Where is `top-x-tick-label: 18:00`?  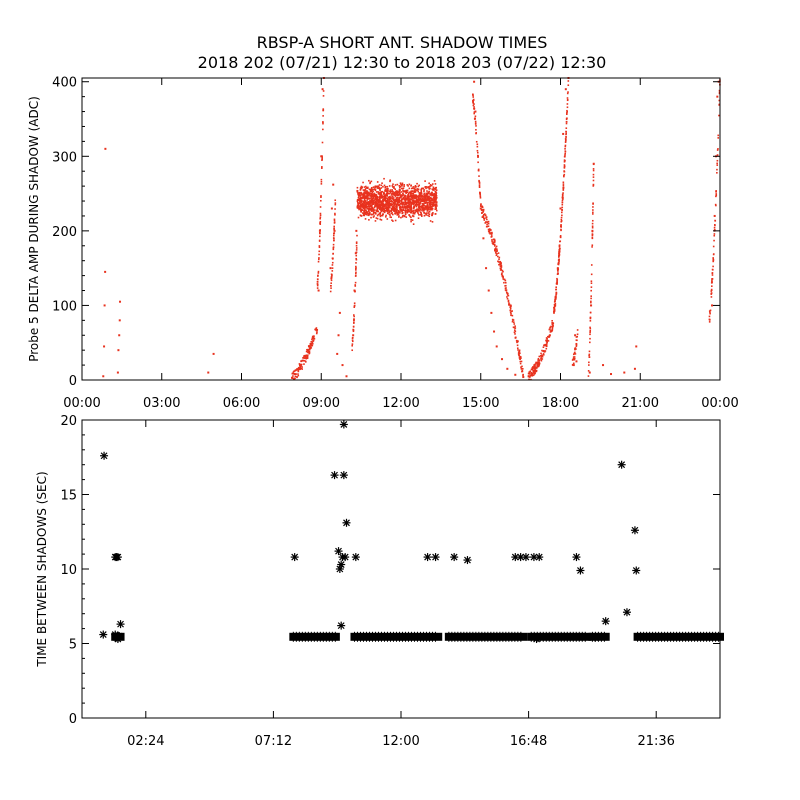 top-x-tick-label: 18:00 is located at coordinates (560, 403).